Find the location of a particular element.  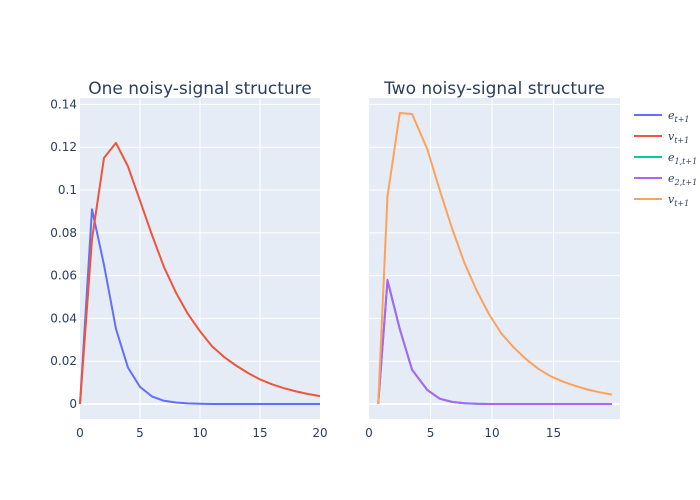

subplot-title: Two noisy-signal structure is located at coordinates (494, 89).